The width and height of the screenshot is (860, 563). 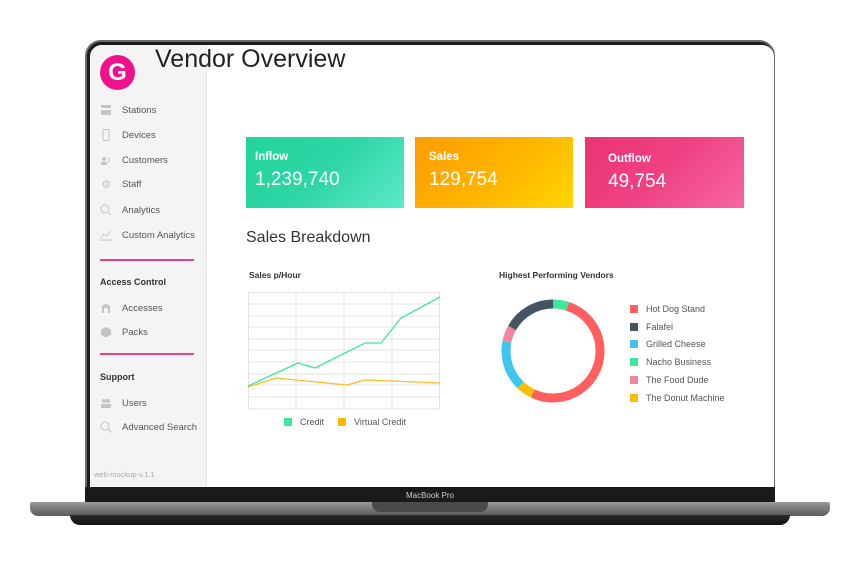 What do you see at coordinates (553, 351) in the screenshot?
I see `vendors-donut-chart` at bounding box center [553, 351].